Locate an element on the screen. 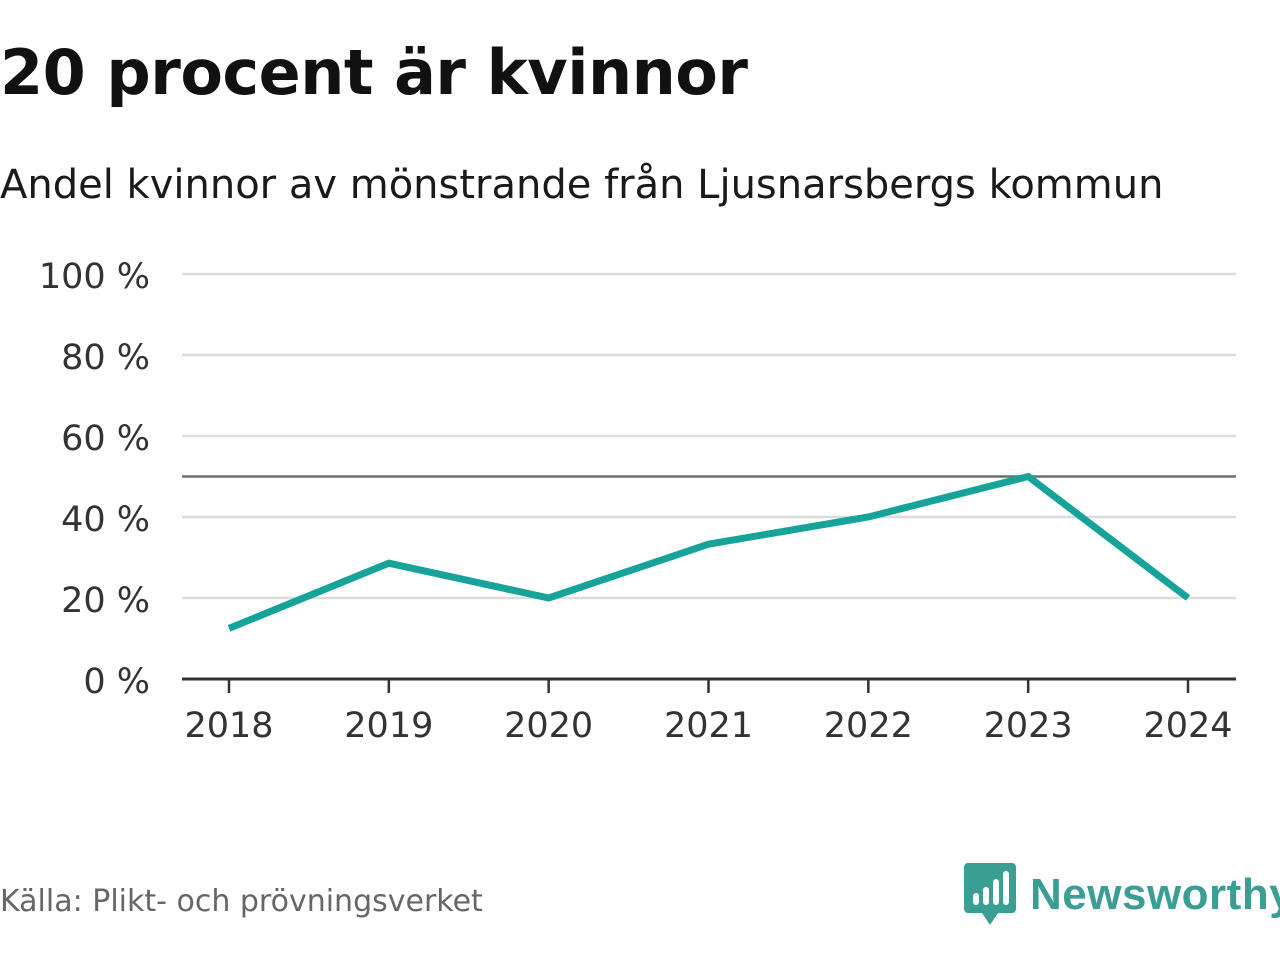 This screenshot has width=1280, height=960. chart-title: 20 procent är kvinnor is located at coordinates (374, 72).